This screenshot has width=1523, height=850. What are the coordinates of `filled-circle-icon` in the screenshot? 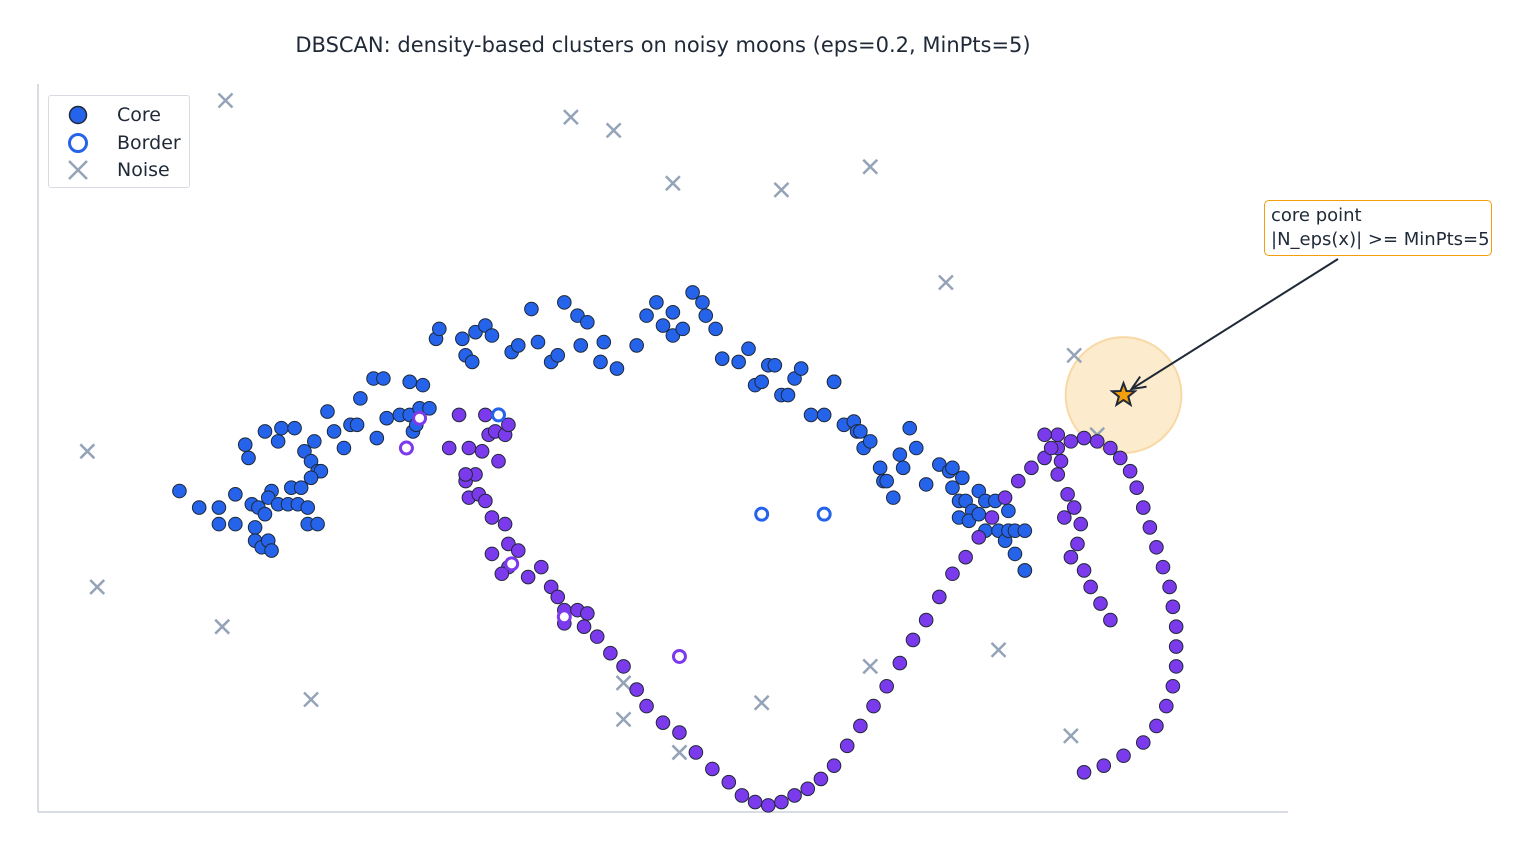 It's located at (78, 115).